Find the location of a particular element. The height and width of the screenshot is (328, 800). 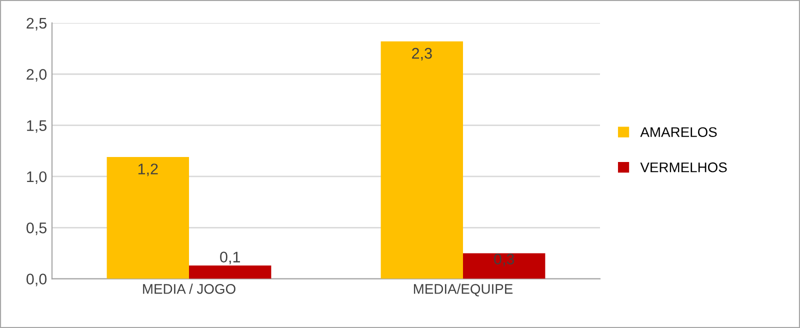

y-tick-label: 1,5 is located at coordinates (36, 126).